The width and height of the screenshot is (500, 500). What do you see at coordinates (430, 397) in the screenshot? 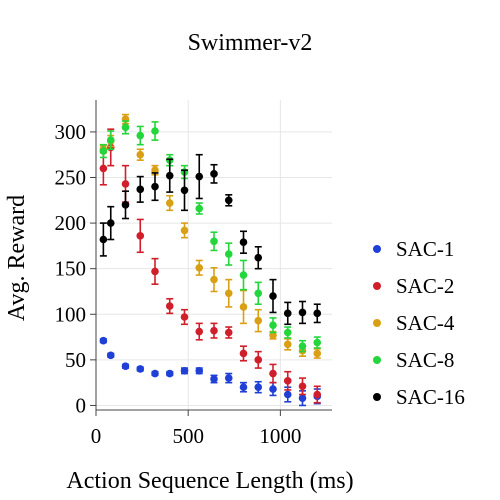
I see `legend-label: SAC-16` at bounding box center [430, 397].